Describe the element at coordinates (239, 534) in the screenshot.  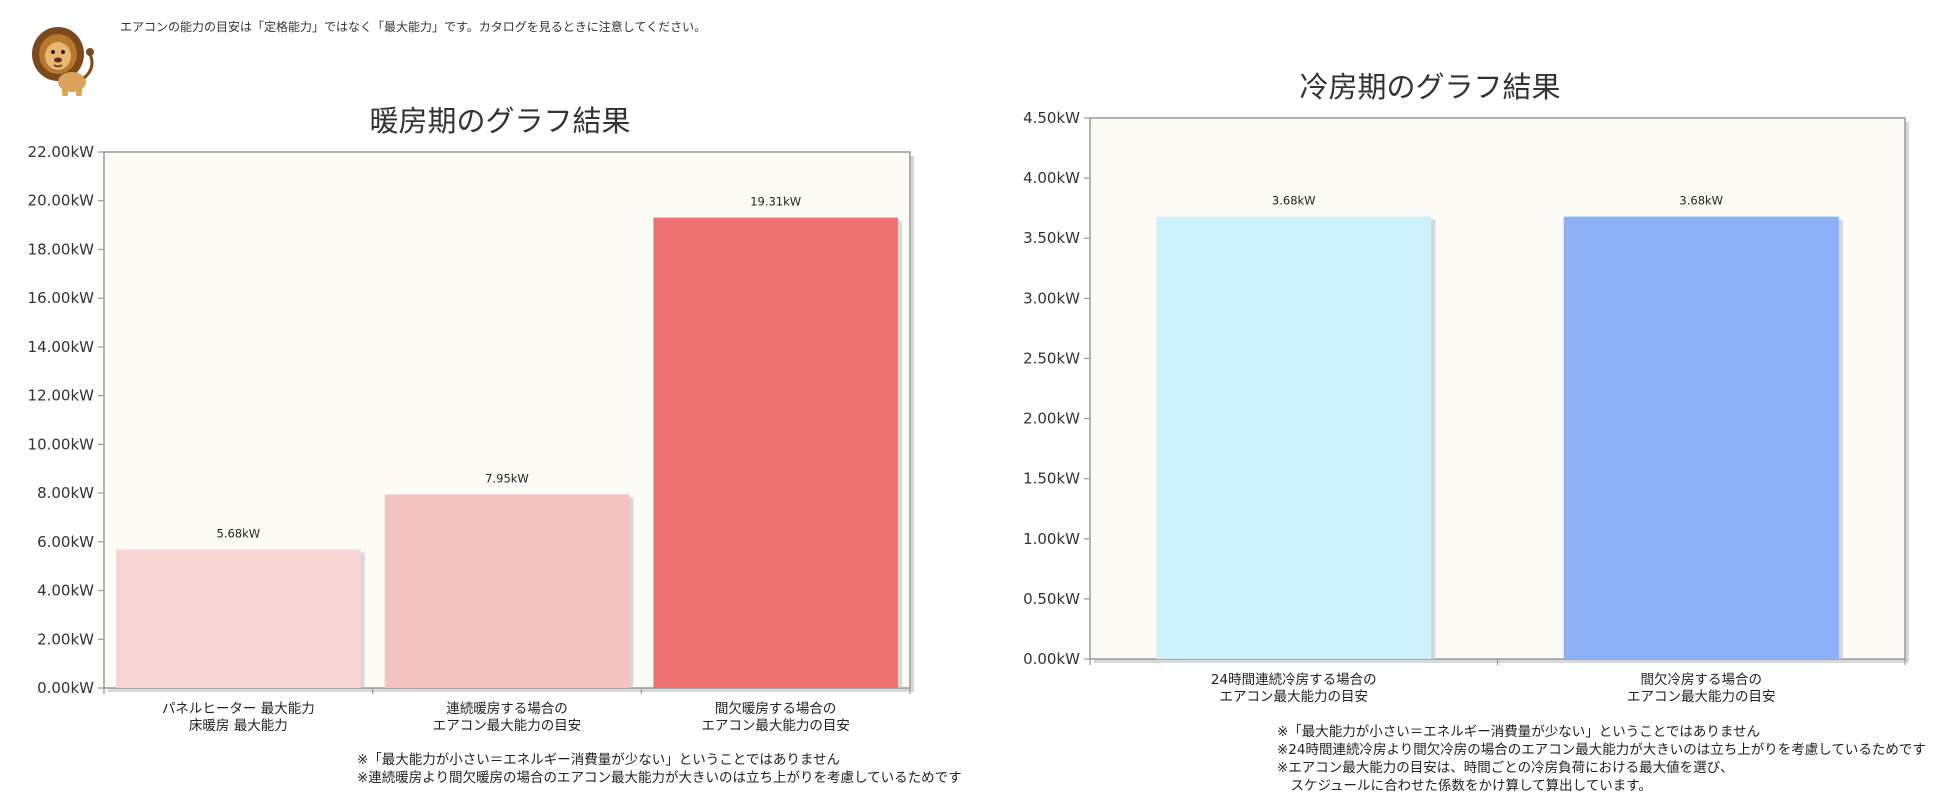
I see `heating-value-label: 5.68kW` at that location.